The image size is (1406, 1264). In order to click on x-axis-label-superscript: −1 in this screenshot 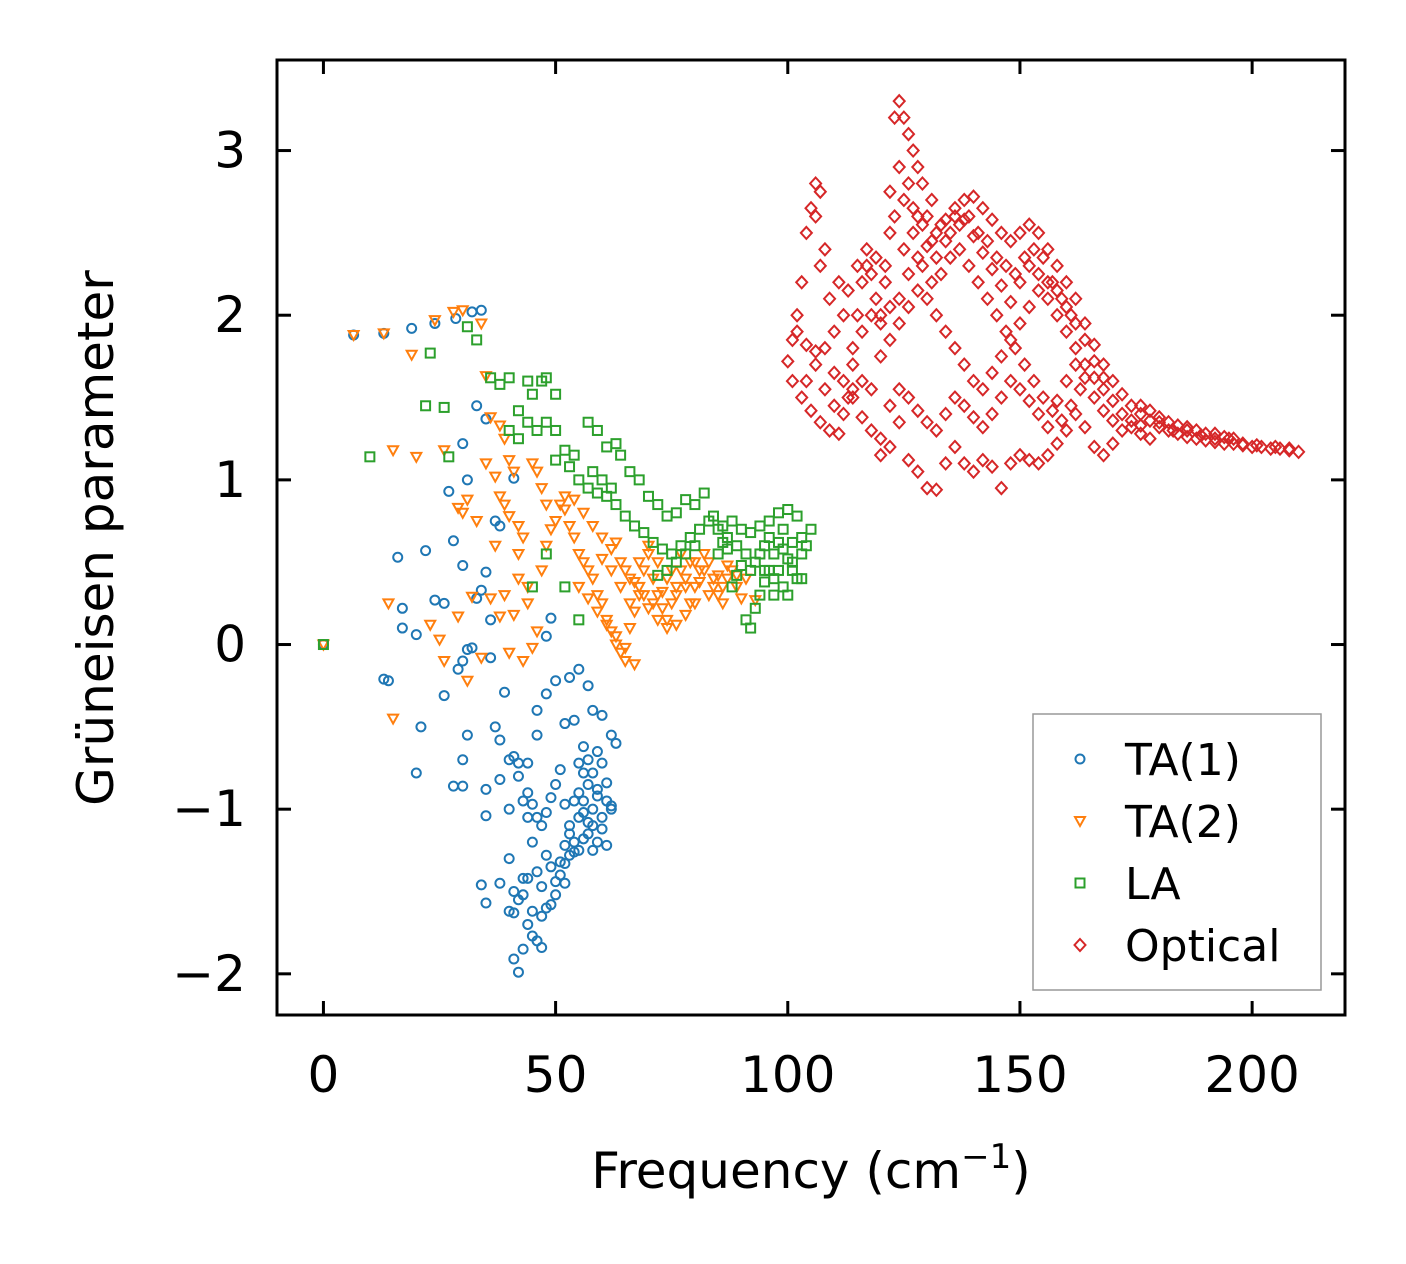, I will do `click(986, 1157)`.